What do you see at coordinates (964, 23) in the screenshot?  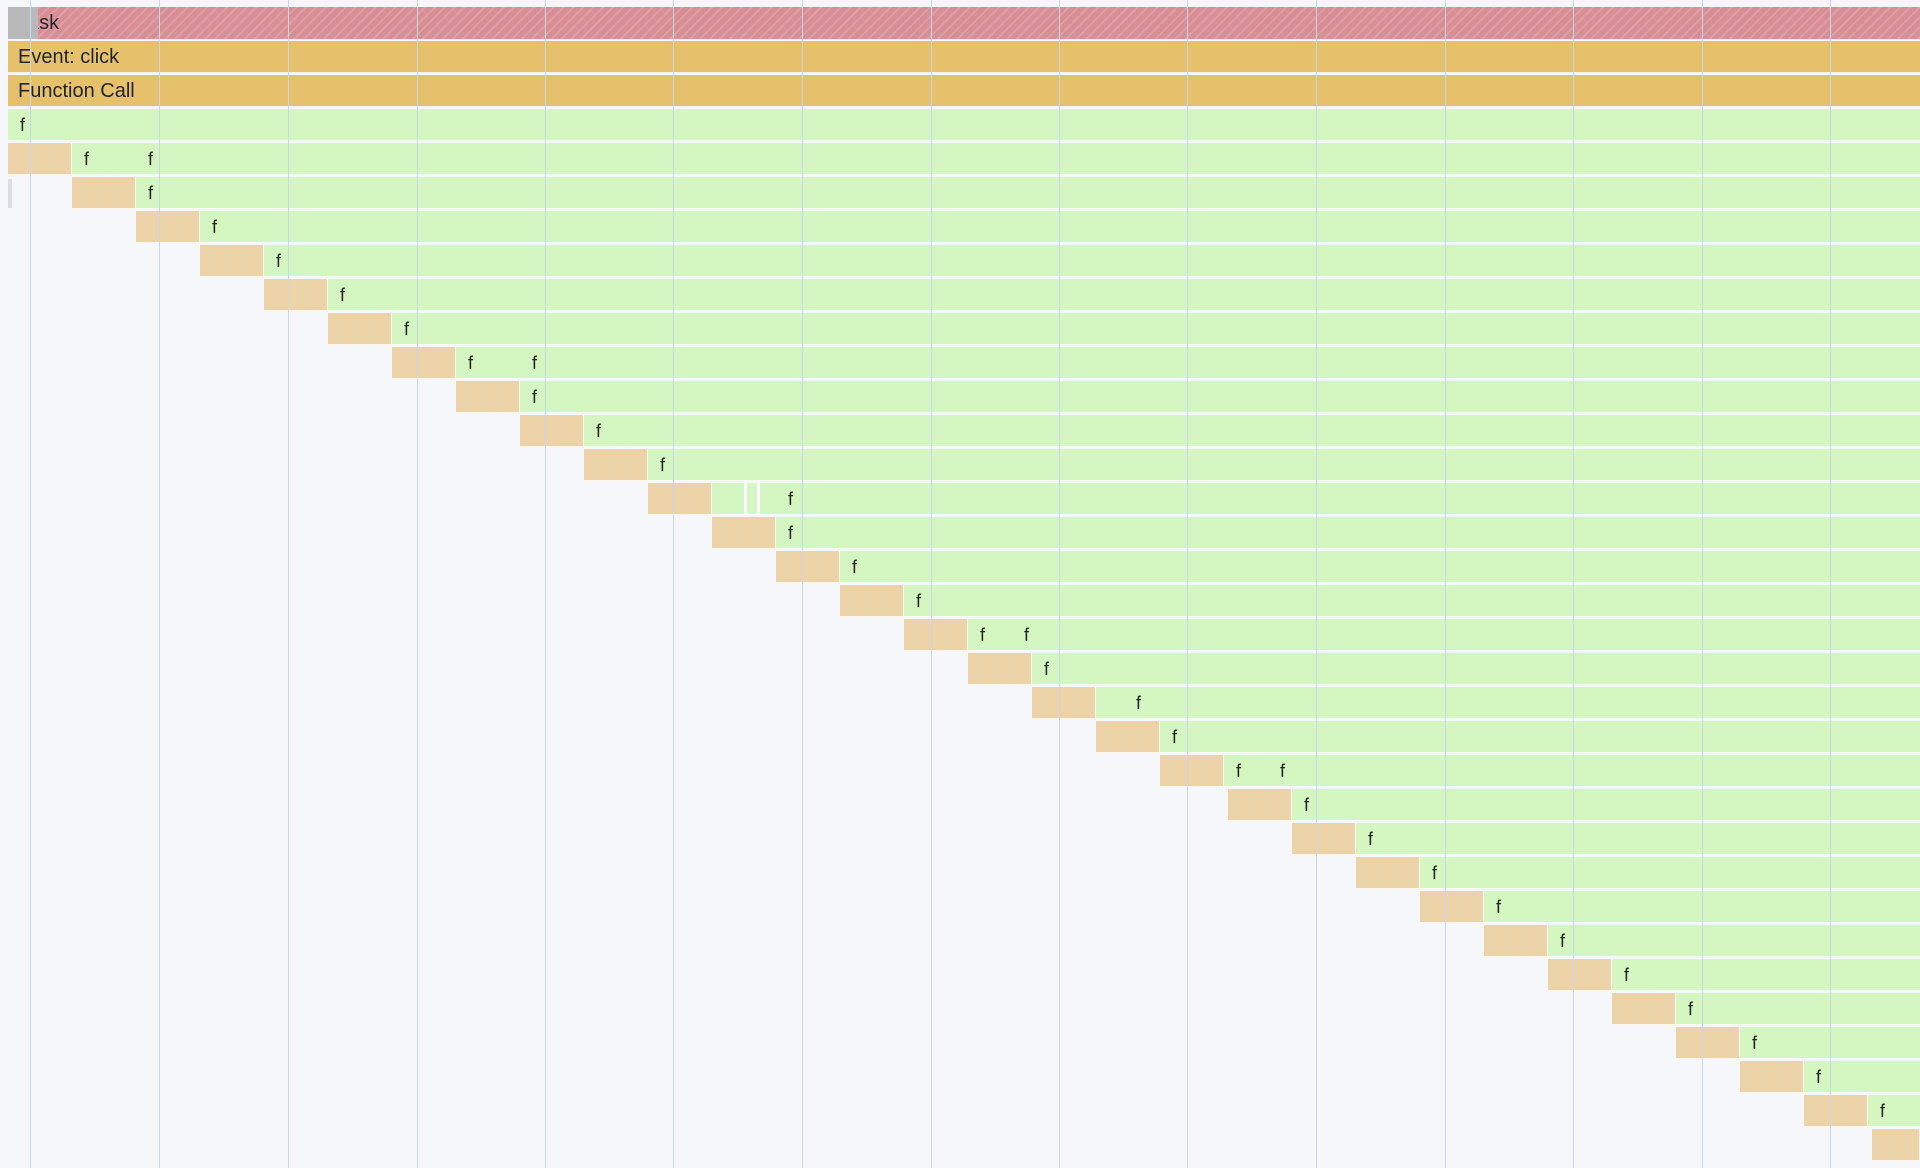 I see `task-bar: Task` at bounding box center [964, 23].